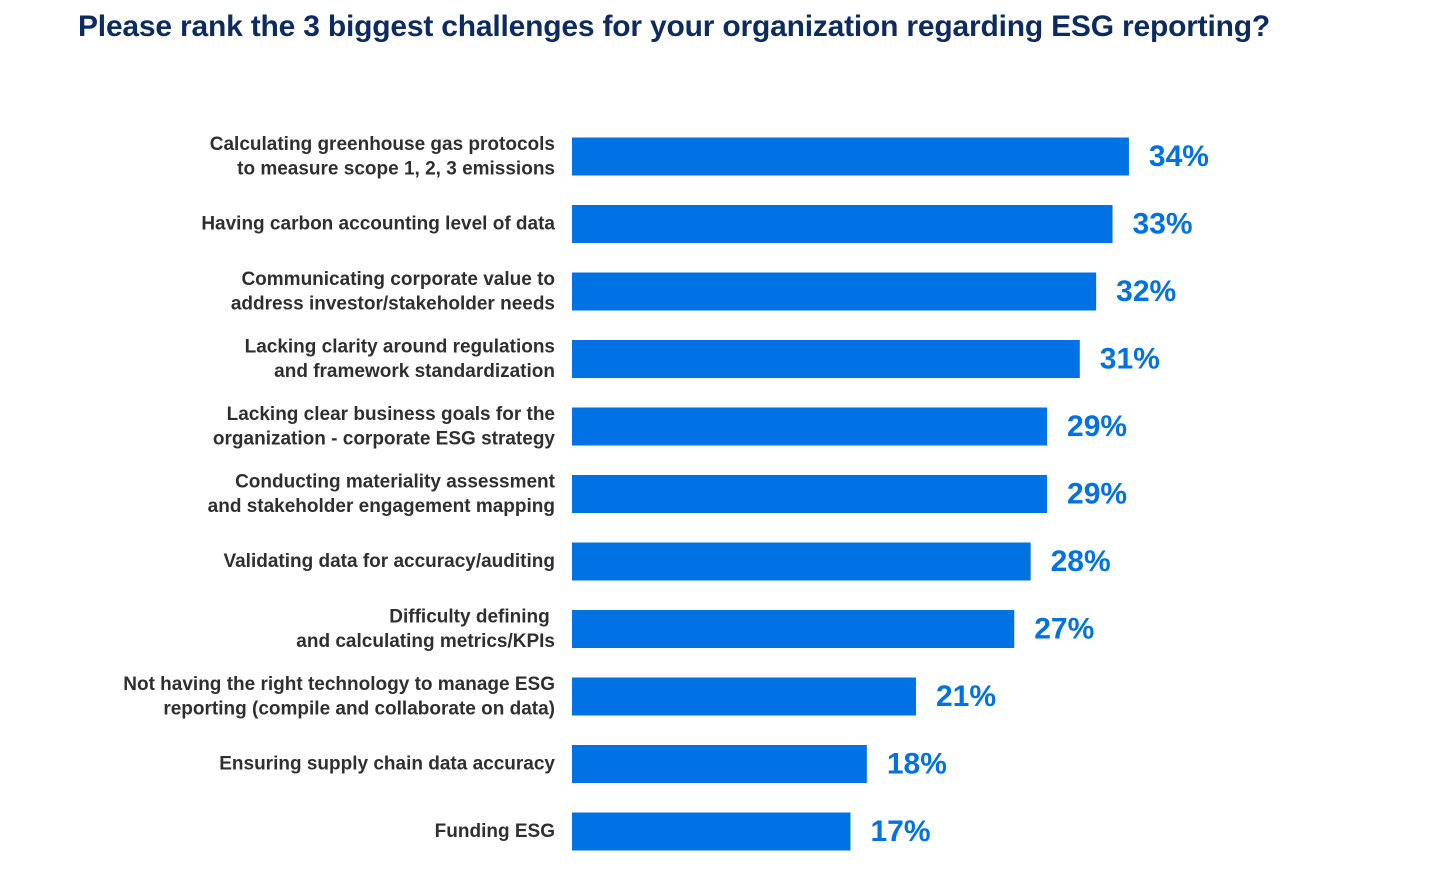 The image size is (1442, 875). Describe the element at coordinates (1130, 359) in the screenshot. I see `value-label: 31%` at that location.